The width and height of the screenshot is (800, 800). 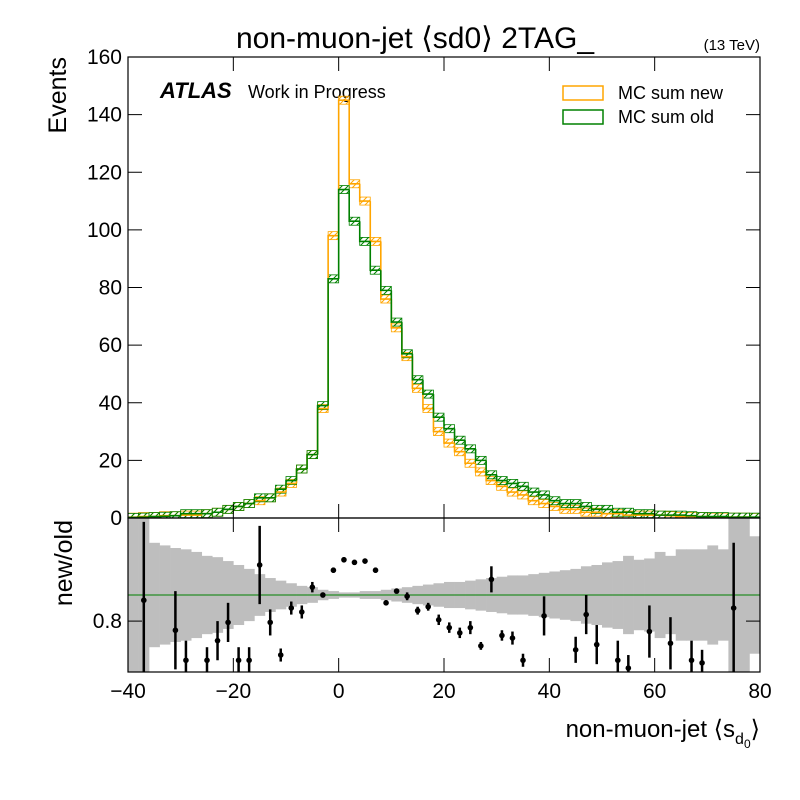 I want to click on x-tick-label: −40, so click(x=128, y=691).